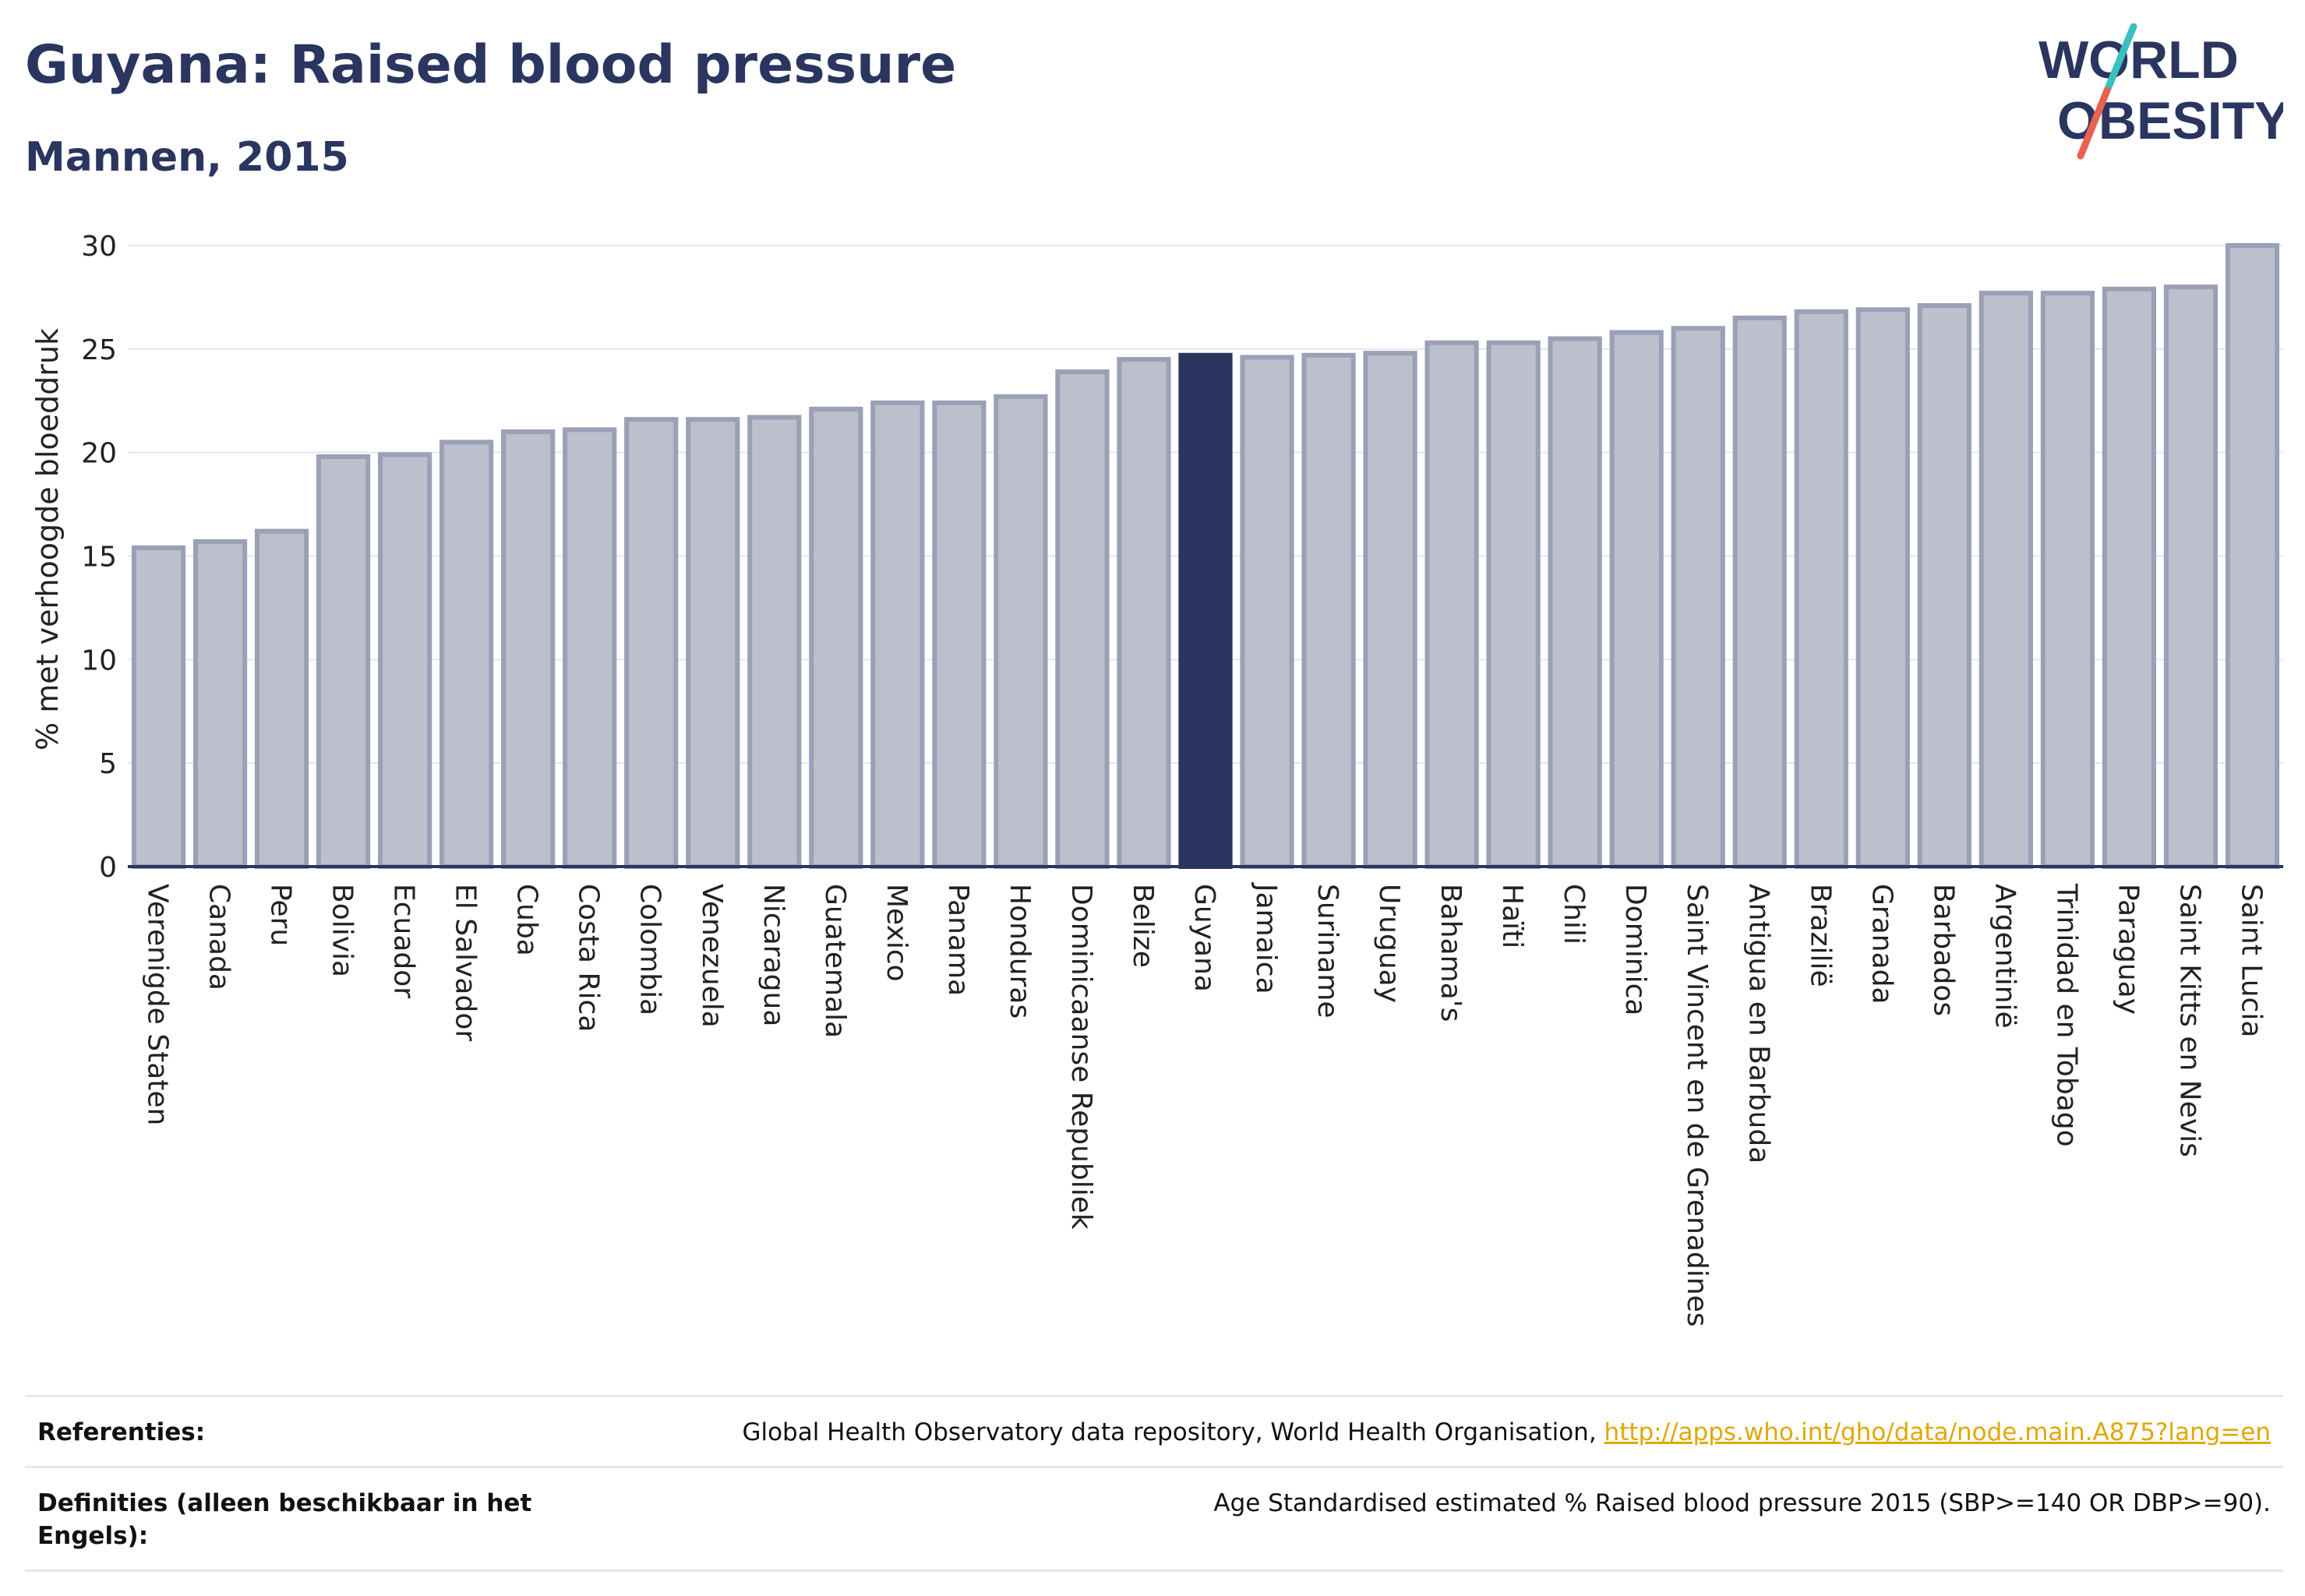 This screenshot has width=2305, height=1596. What do you see at coordinates (1574, 914) in the screenshot?
I see `x-tick-label: Chili` at bounding box center [1574, 914].